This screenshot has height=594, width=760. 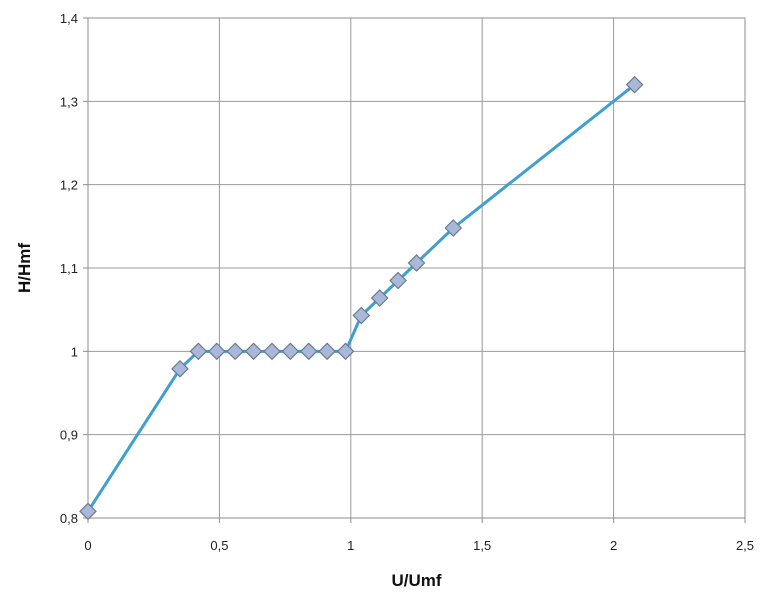 I want to click on x-axis-ticks: 0 0,5 1 1,5 2 2,5, so click(x=419, y=535).